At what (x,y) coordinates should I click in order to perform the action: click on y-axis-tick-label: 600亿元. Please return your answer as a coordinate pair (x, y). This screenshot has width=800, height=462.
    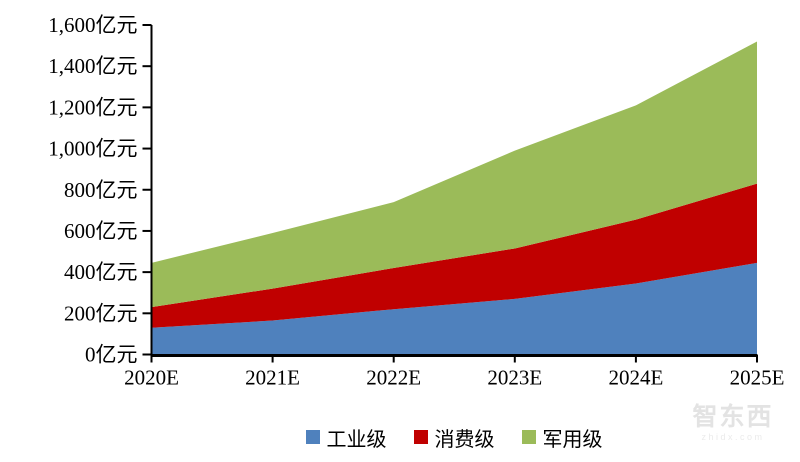
    Looking at the image, I should click on (101, 231).